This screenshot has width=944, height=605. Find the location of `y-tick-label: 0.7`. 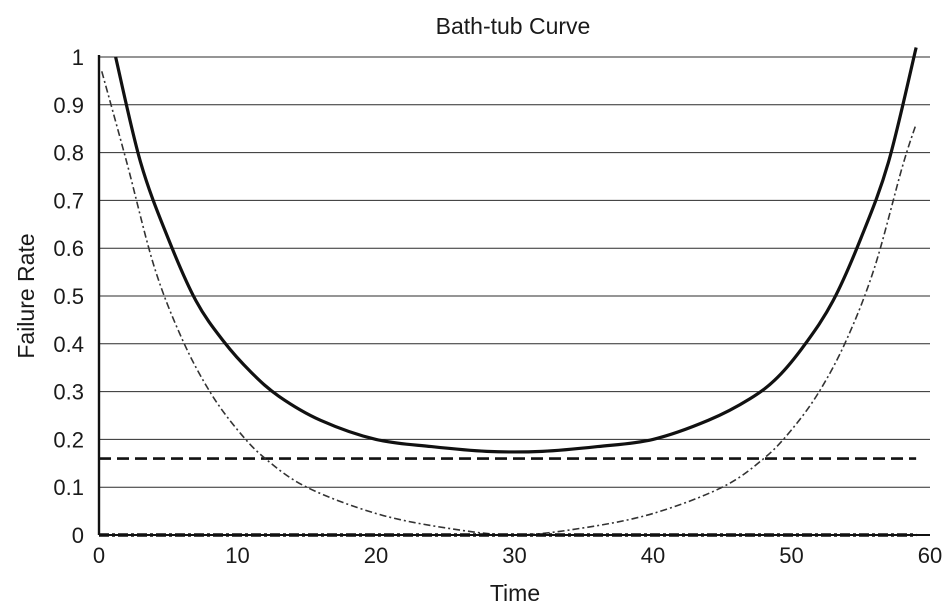

y-tick-label: 0.7 is located at coordinates (68, 200).